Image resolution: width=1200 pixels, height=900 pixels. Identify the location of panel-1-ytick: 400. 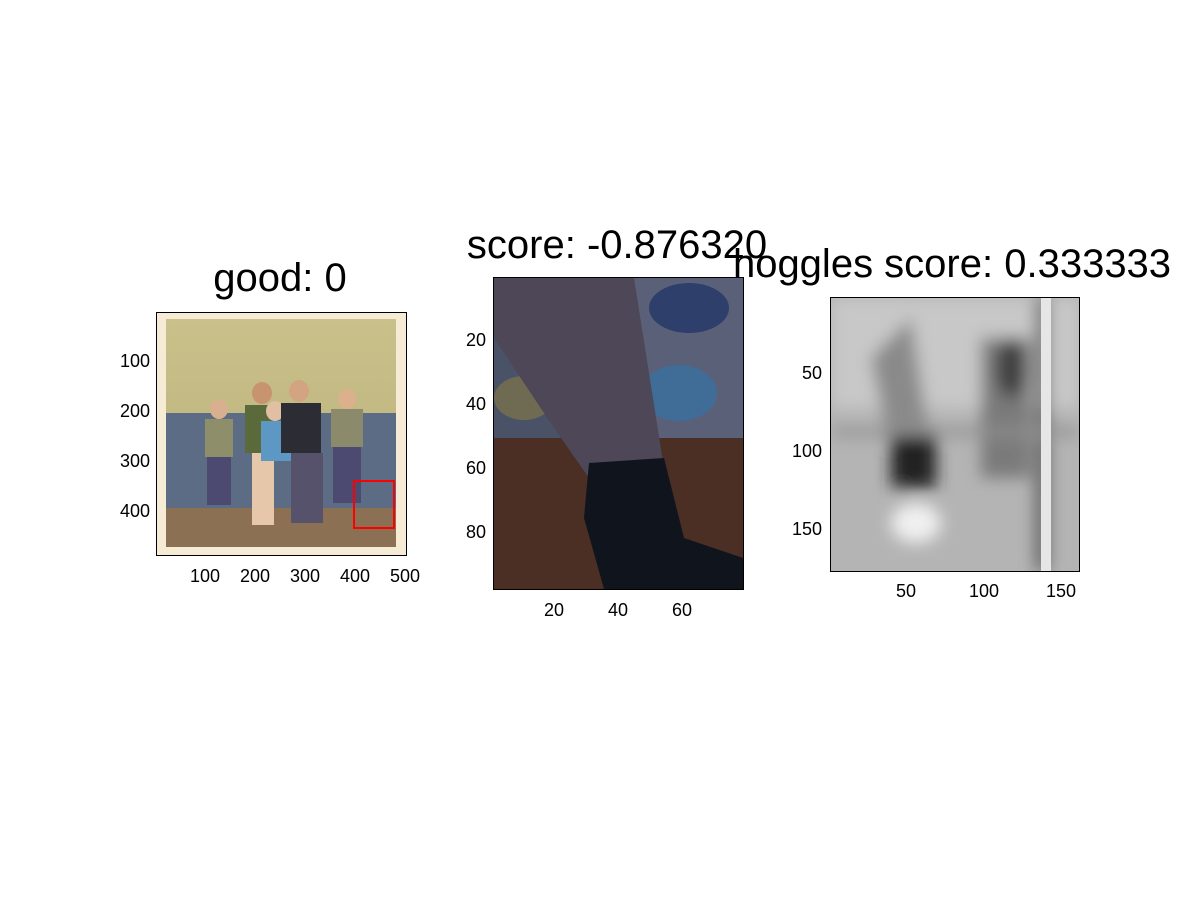
(134, 511).